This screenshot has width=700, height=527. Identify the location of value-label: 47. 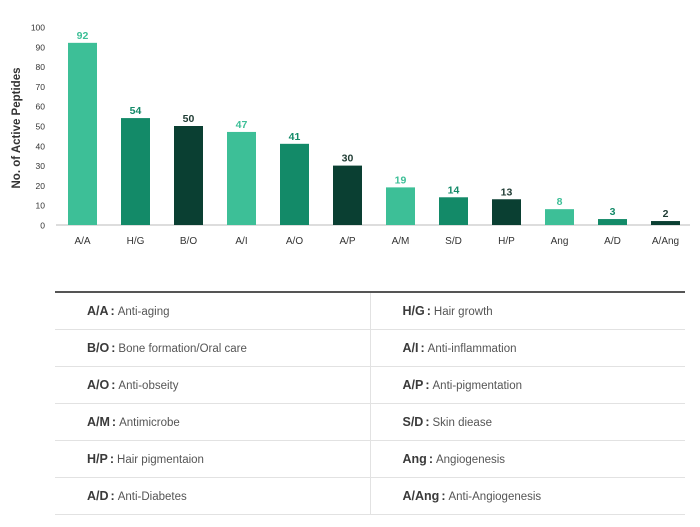
(242, 125).